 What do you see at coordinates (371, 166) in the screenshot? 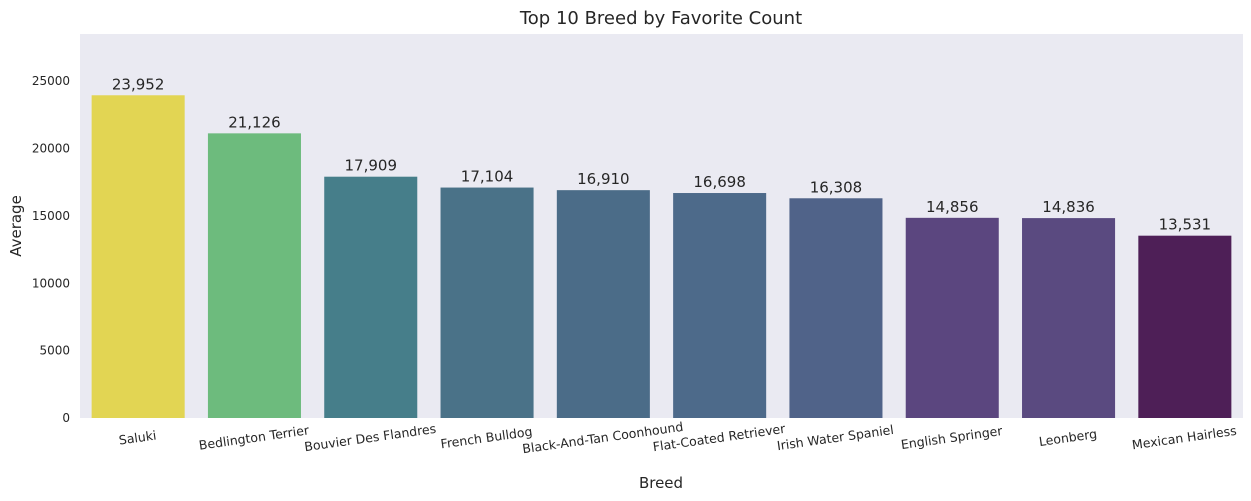
I see `value-label: 17,909` at bounding box center [371, 166].